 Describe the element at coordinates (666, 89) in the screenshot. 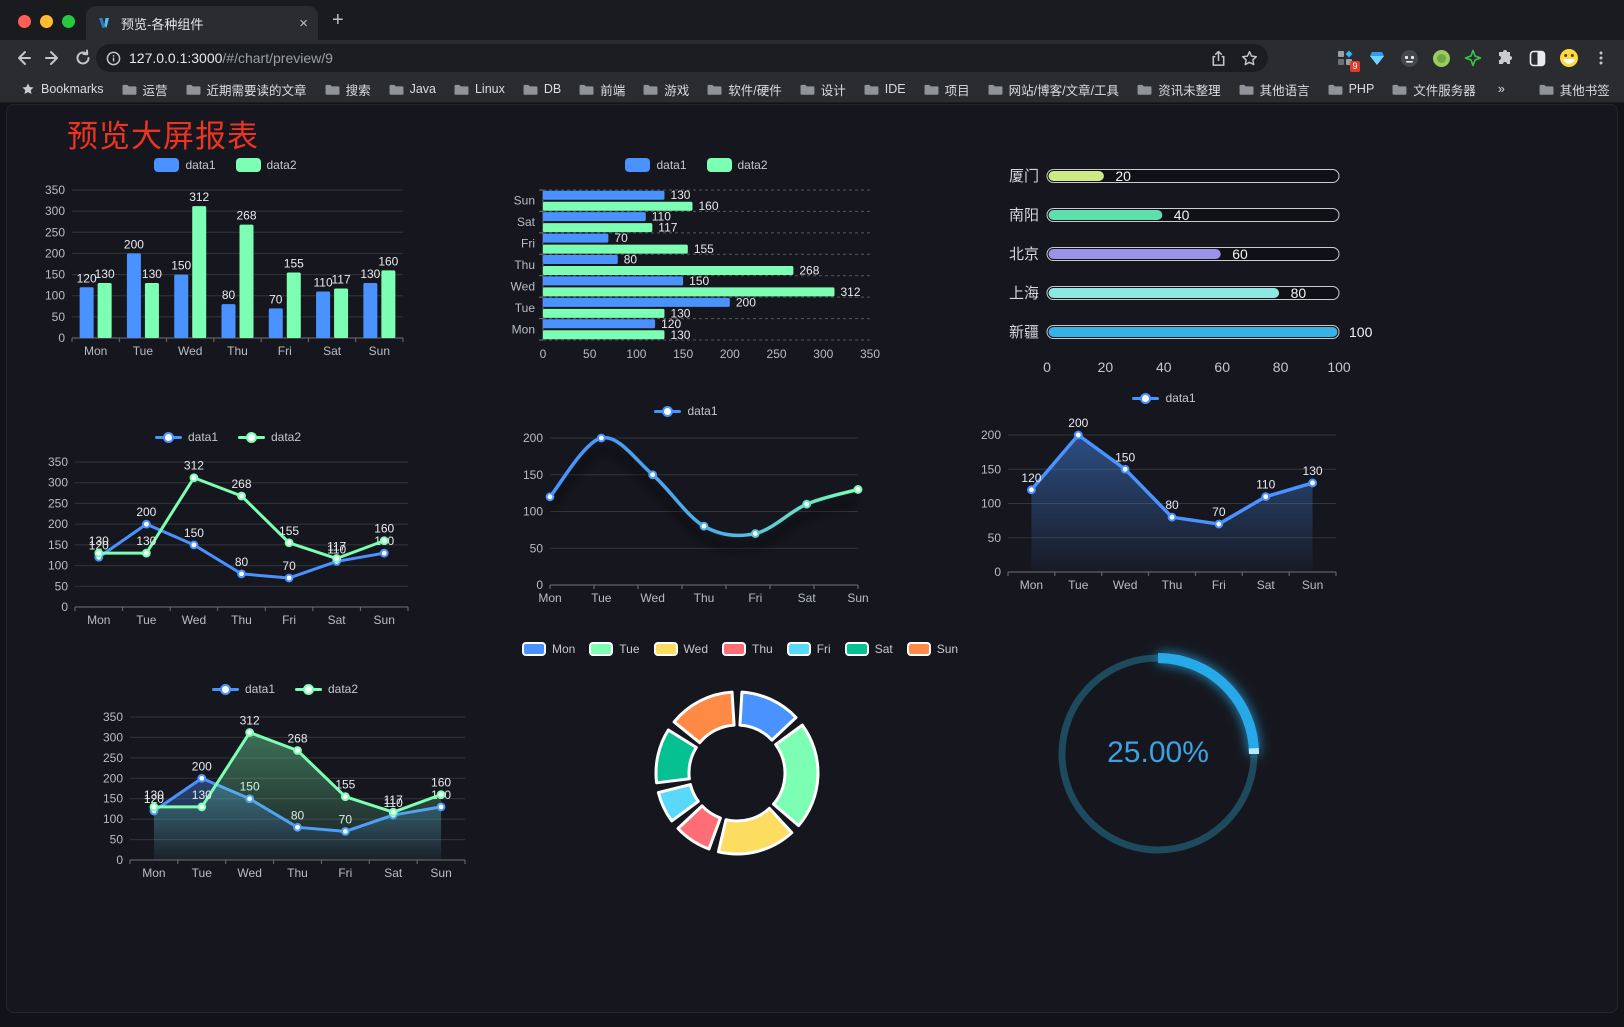

I see `bookmark-folder-games: 游戏` at that location.